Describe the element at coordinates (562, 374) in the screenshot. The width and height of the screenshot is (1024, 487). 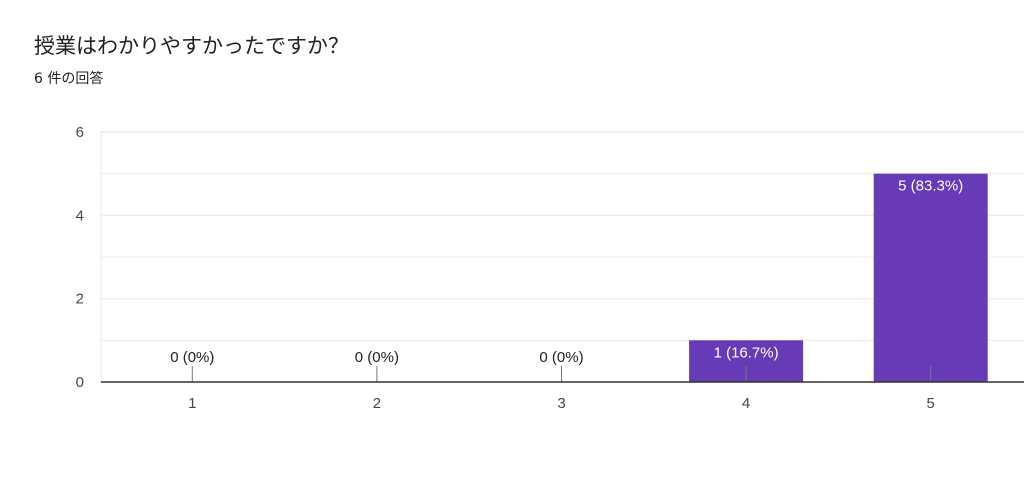
I see `axes` at that location.